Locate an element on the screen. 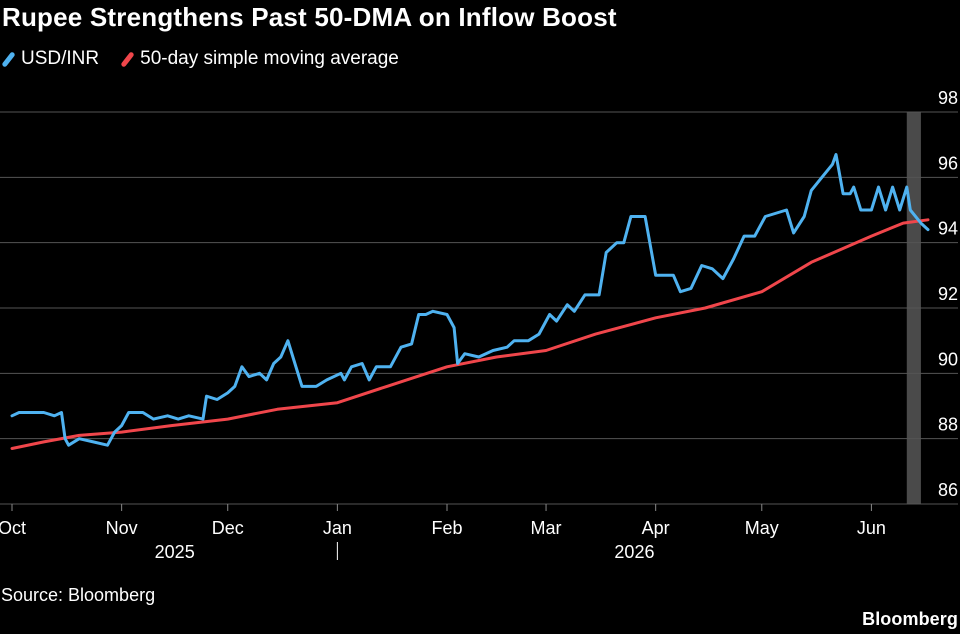 Image resolution: width=960 pixels, height=634 pixels. legend-label-usdinr: USD/INR is located at coordinates (60, 58).